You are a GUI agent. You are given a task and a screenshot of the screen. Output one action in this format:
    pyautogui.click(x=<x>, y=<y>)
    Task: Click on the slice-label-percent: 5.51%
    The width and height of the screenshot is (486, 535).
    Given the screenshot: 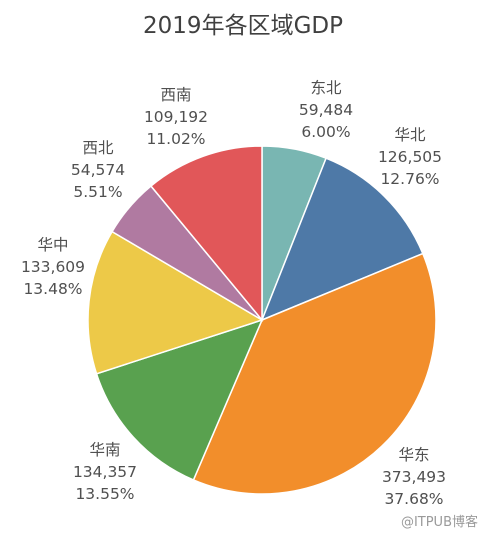 What is the action you would take?
    pyautogui.click(x=97, y=192)
    